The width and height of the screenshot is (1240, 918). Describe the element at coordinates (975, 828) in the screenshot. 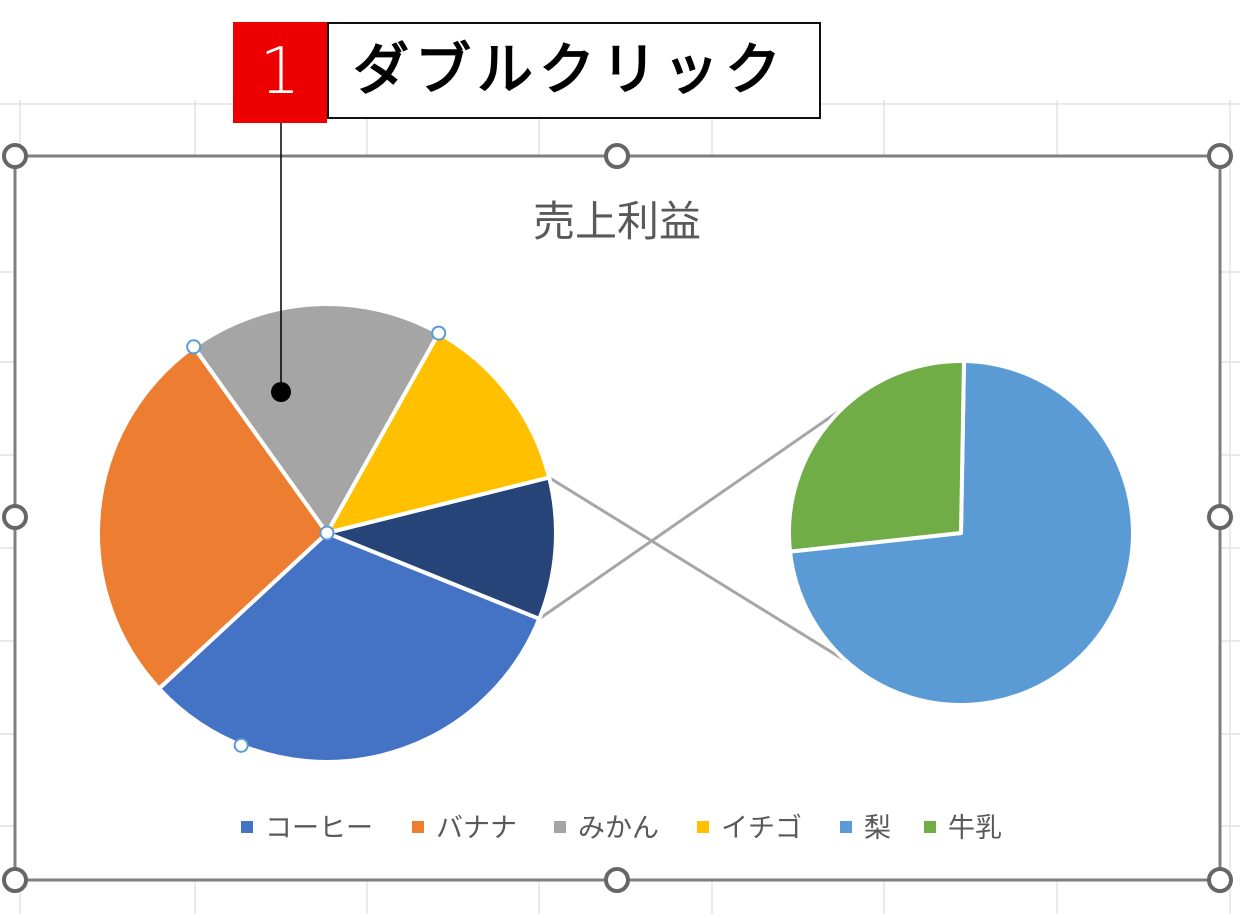

I see `legend-label: 牛乳` at that location.